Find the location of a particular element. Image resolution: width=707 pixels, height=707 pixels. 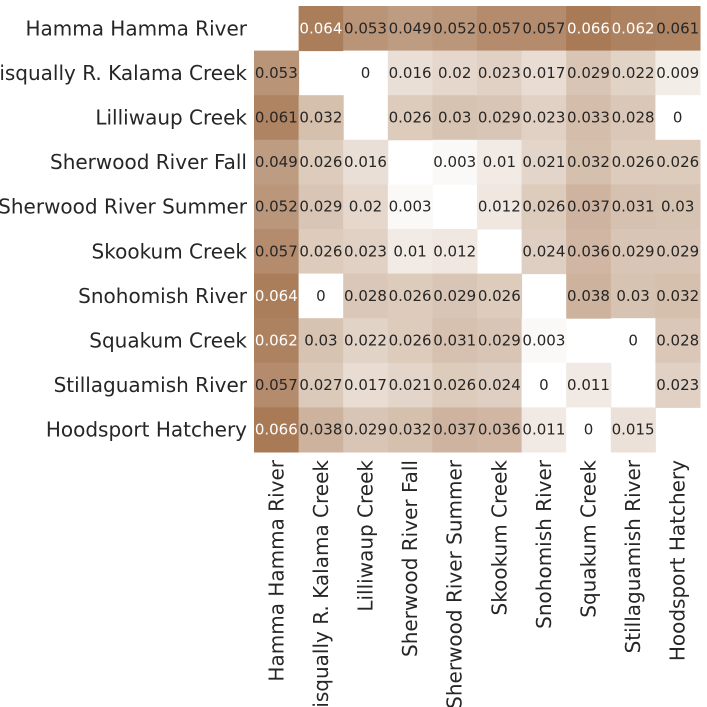

row-label-squakum-creek: Squakum Creek is located at coordinates (168, 341).